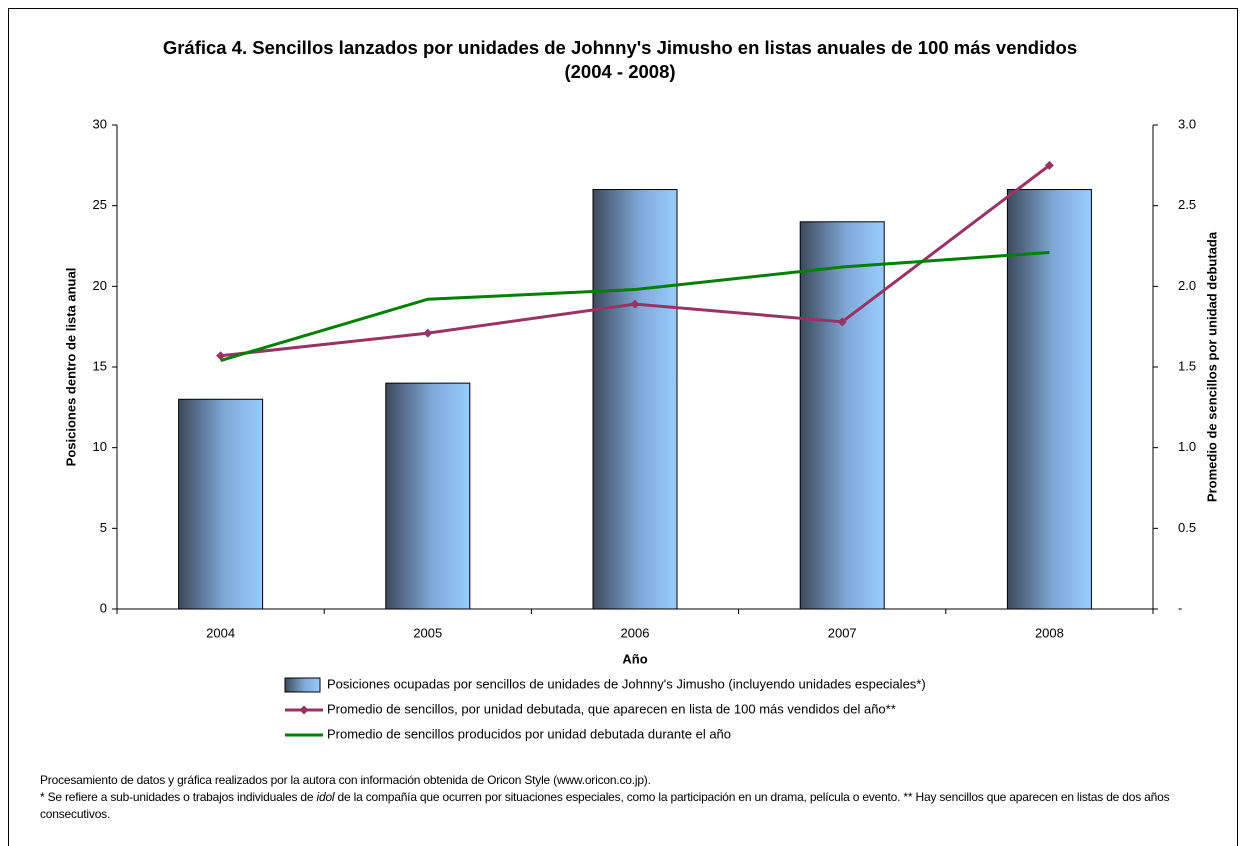 This screenshot has height=846, width=1241. What do you see at coordinates (842, 632) in the screenshot?
I see `x-tick-label: 2007` at bounding box center [842, 632].